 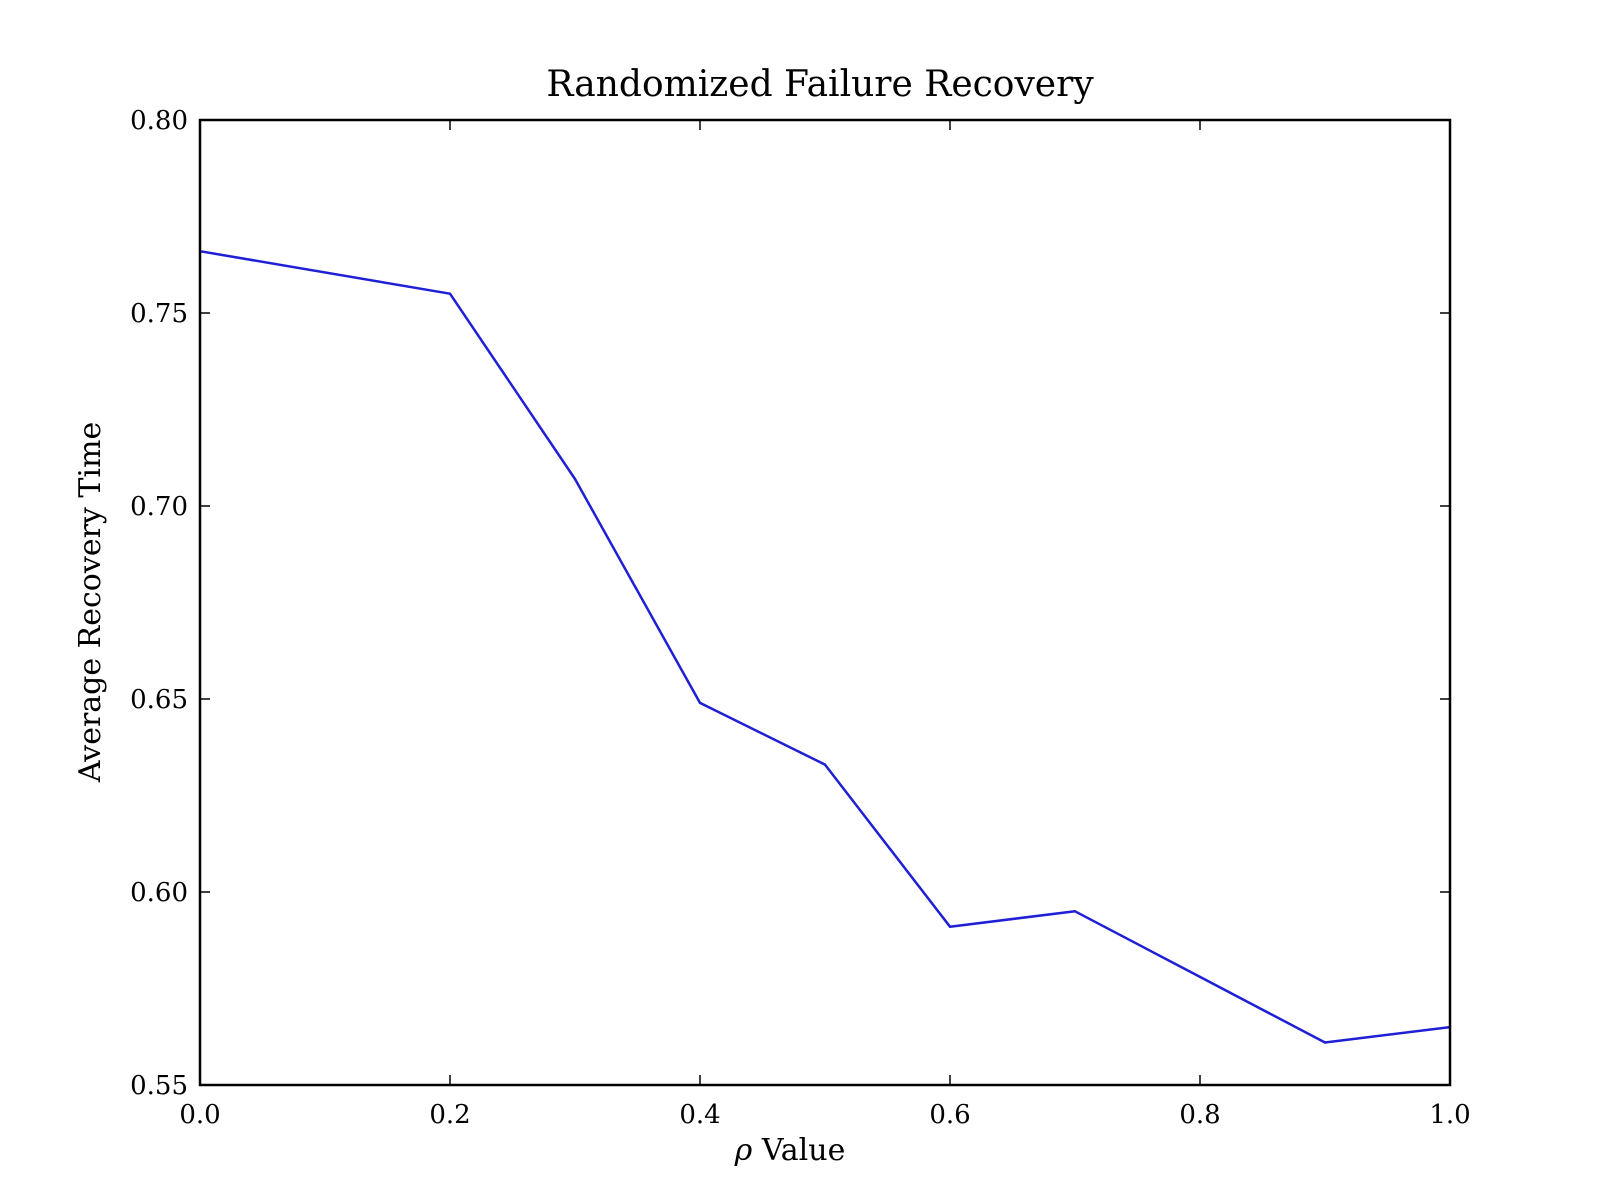 What do you see at coordinates (743, 1150) in the screenshot?
I see `x-axis-label-symbol: ρ` at bounding box center [743, 1150].